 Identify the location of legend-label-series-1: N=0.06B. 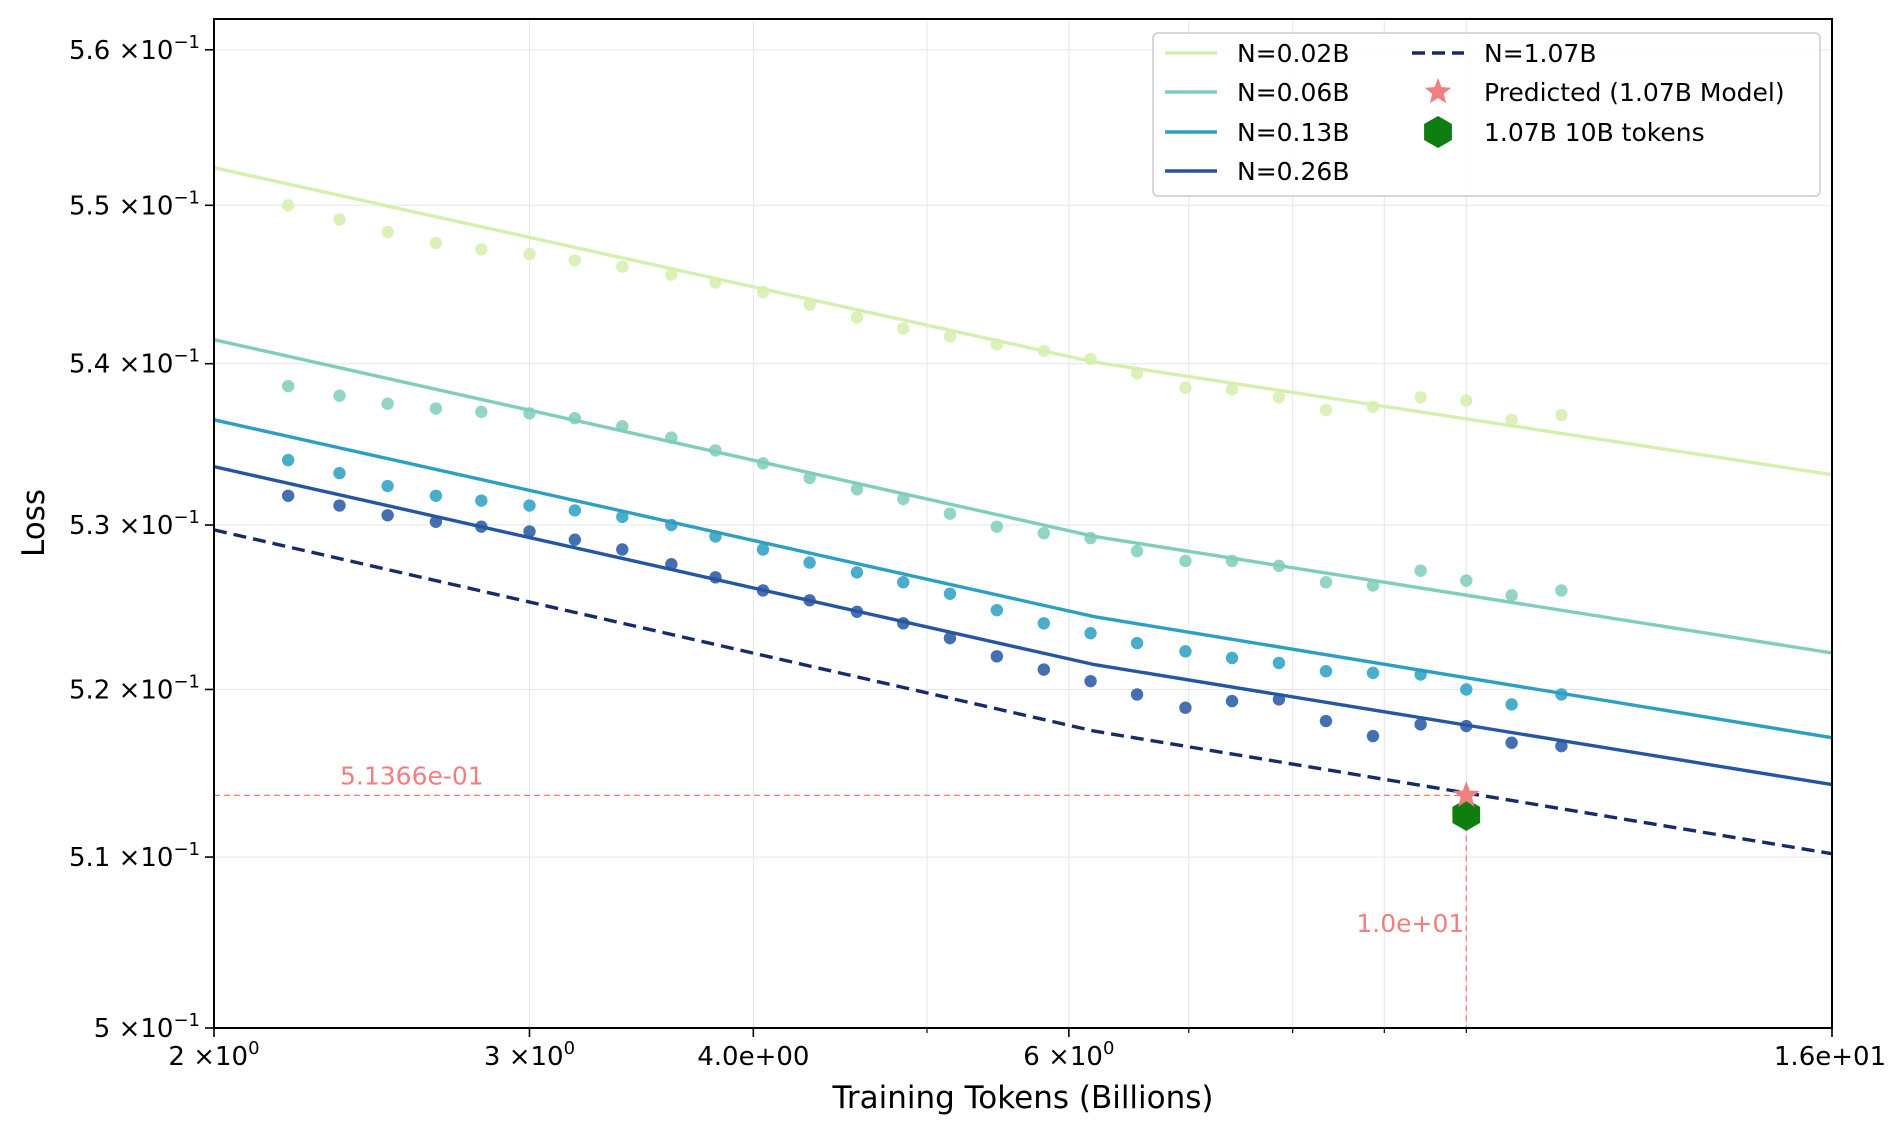
(1293, 92).